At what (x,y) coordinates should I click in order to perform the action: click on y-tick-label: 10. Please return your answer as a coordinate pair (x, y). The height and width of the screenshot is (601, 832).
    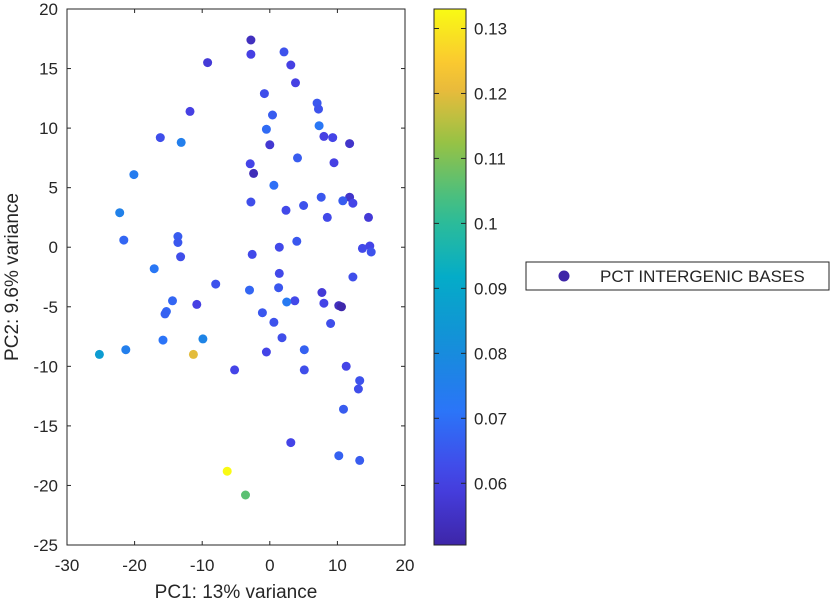
    Looking at the image, I should click on (48, 128).